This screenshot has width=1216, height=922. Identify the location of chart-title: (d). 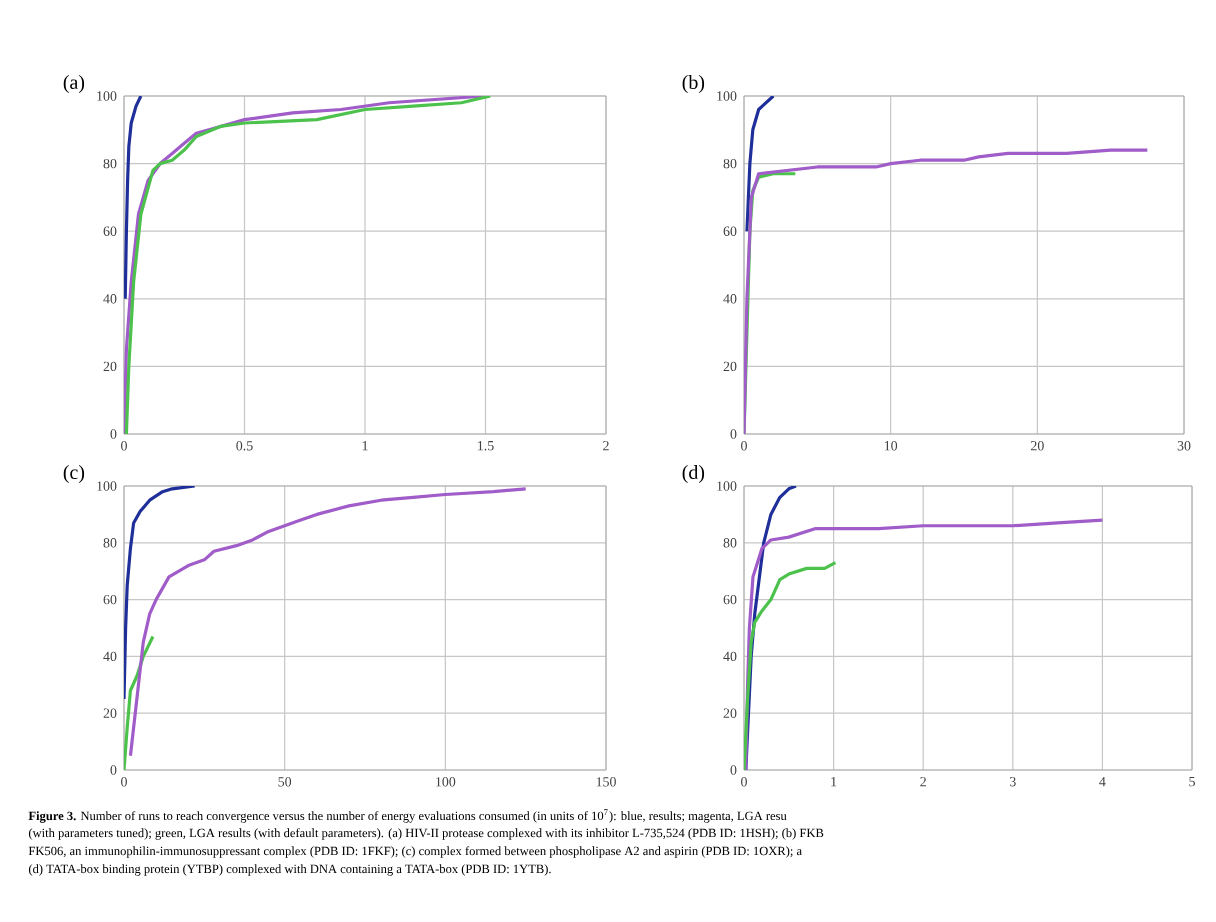
(693, 474).